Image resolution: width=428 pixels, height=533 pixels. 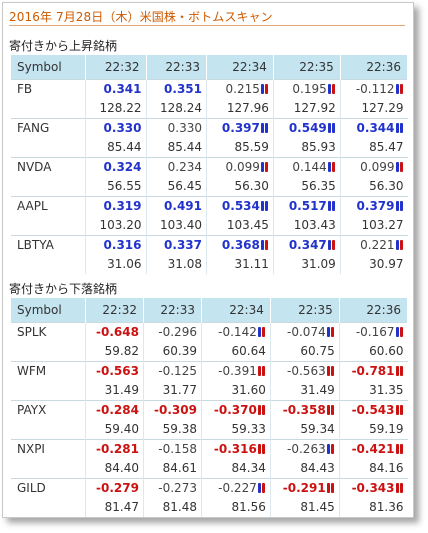 What do you see at coordinates (240, 127) in the screenshot?
I see `change-percent-cell: 0.397` at bounding box center [240, 127].